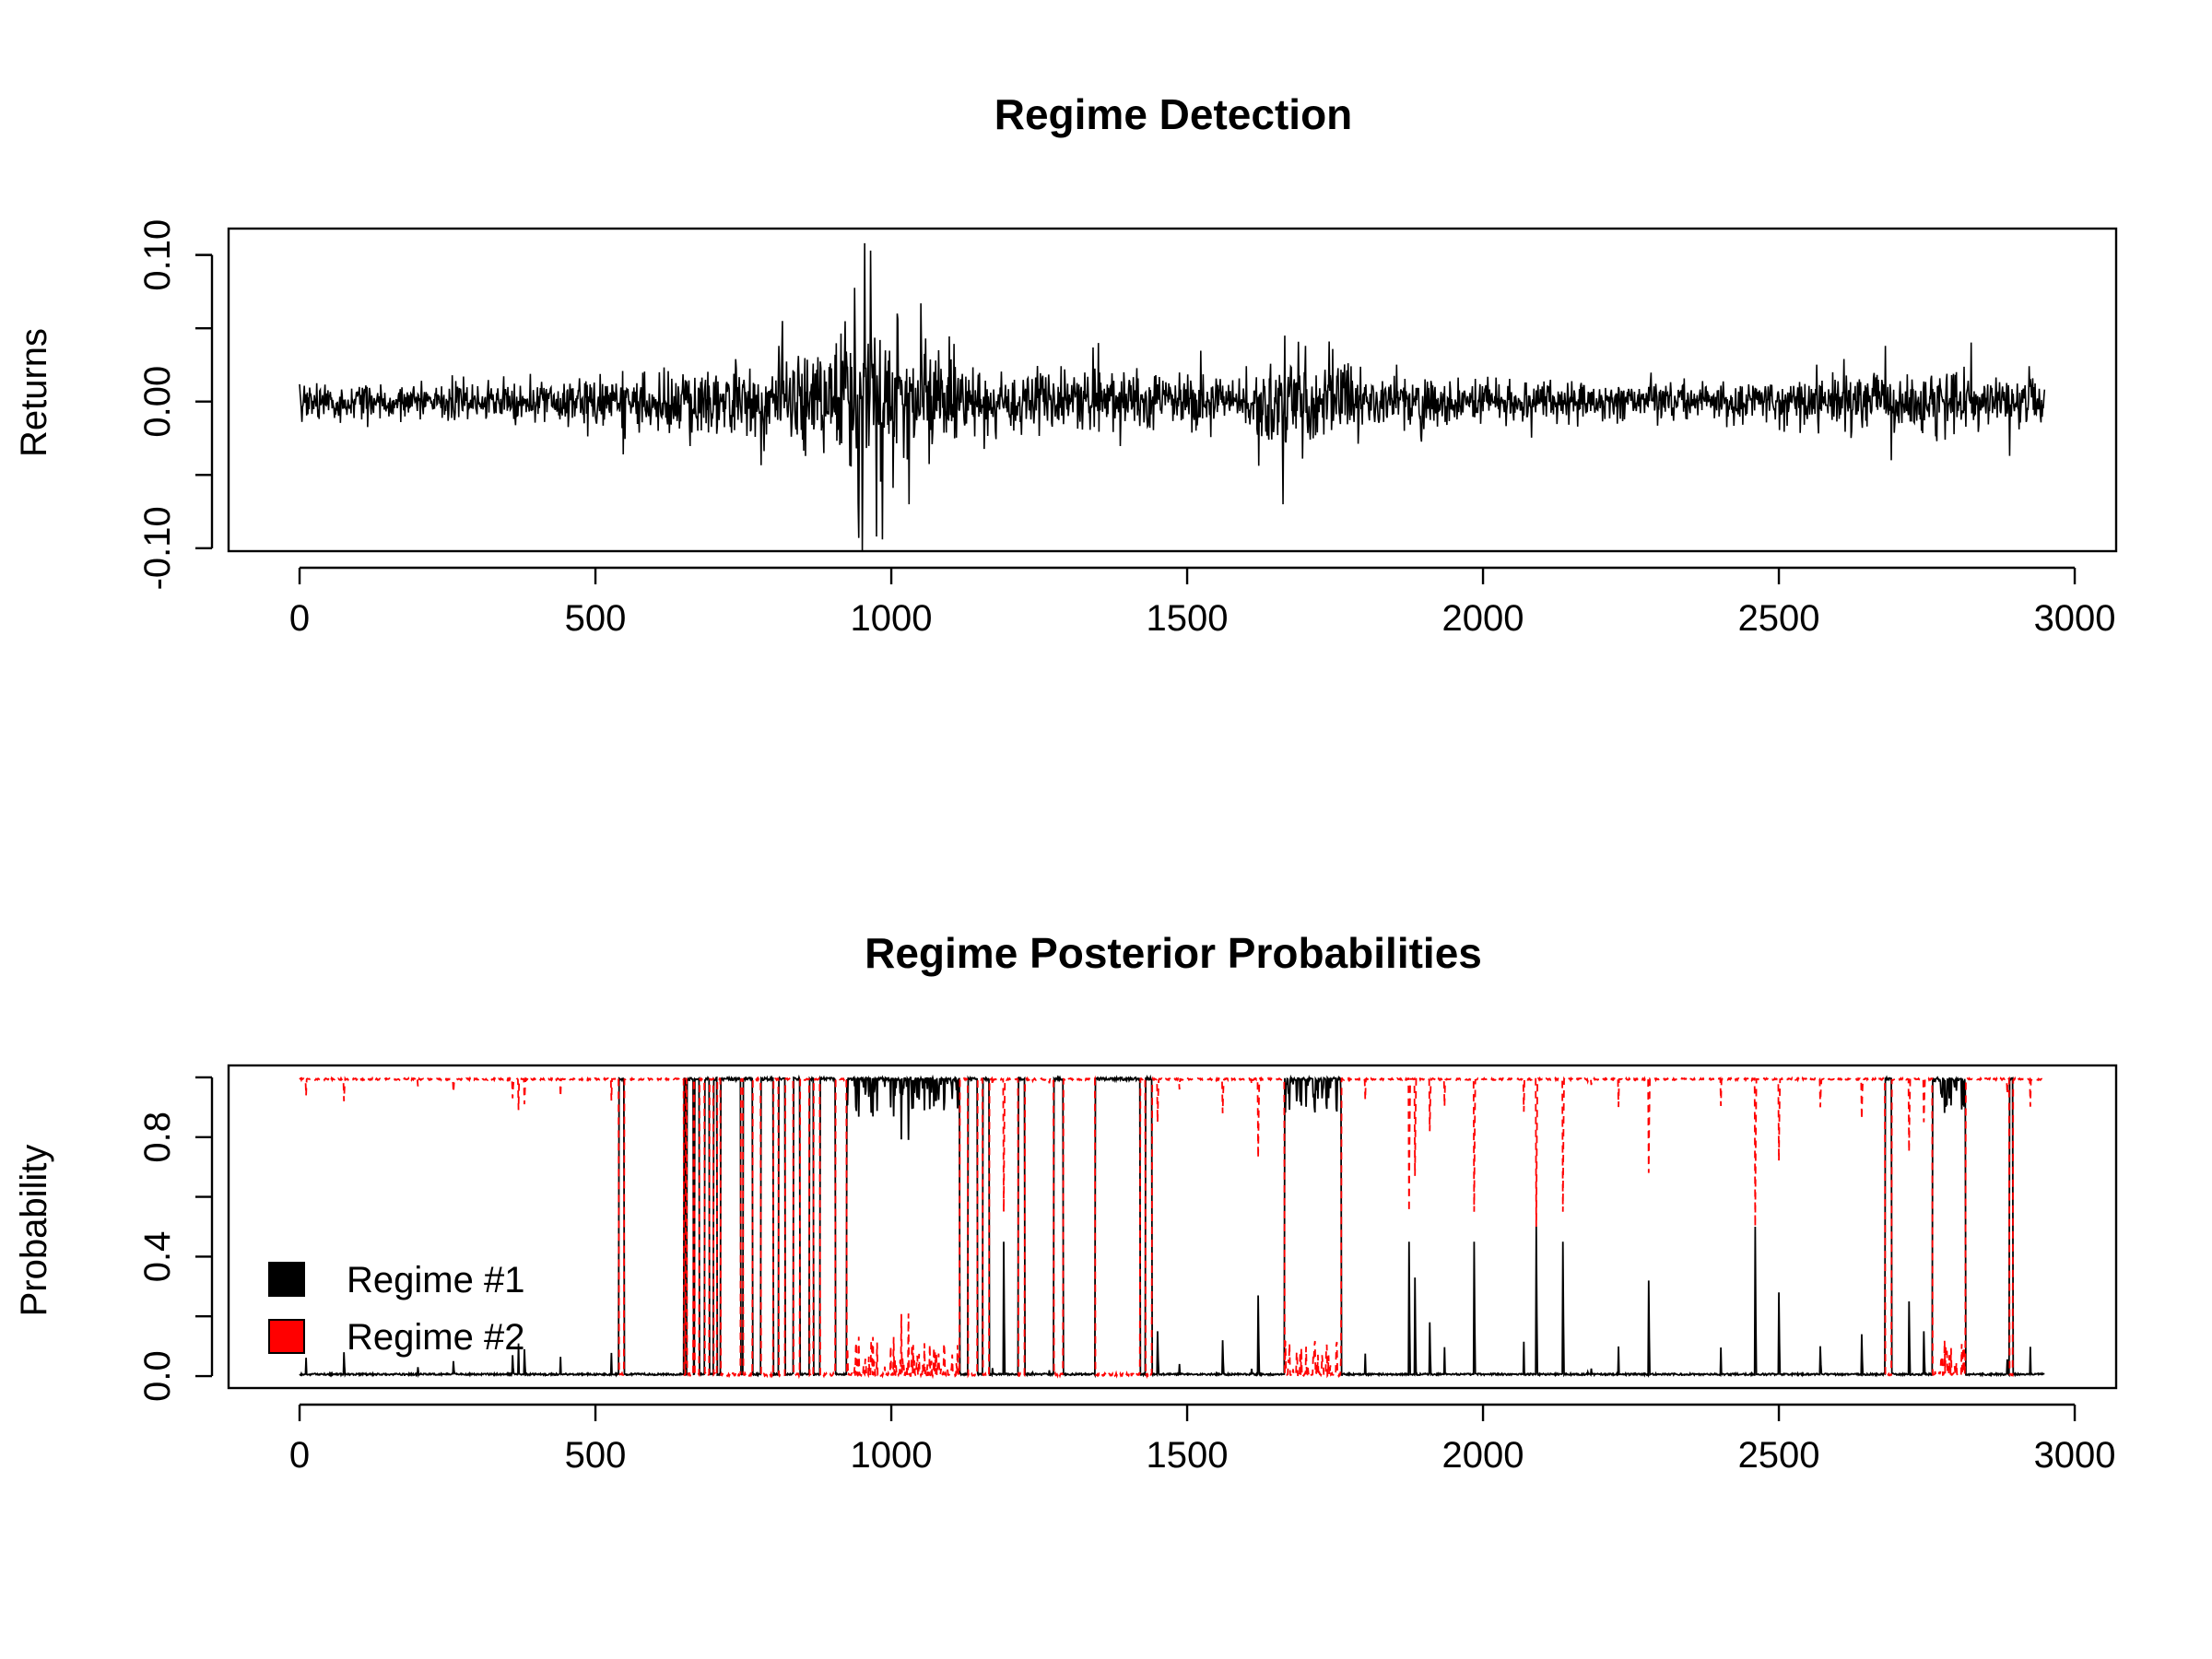 This screenshot has width=2212, height=1659. What do you see at coordinates (2075, 1455) in the screenshot?
I see `probability-x-tick-label: 3000` at bounding box center [2075, 1455].